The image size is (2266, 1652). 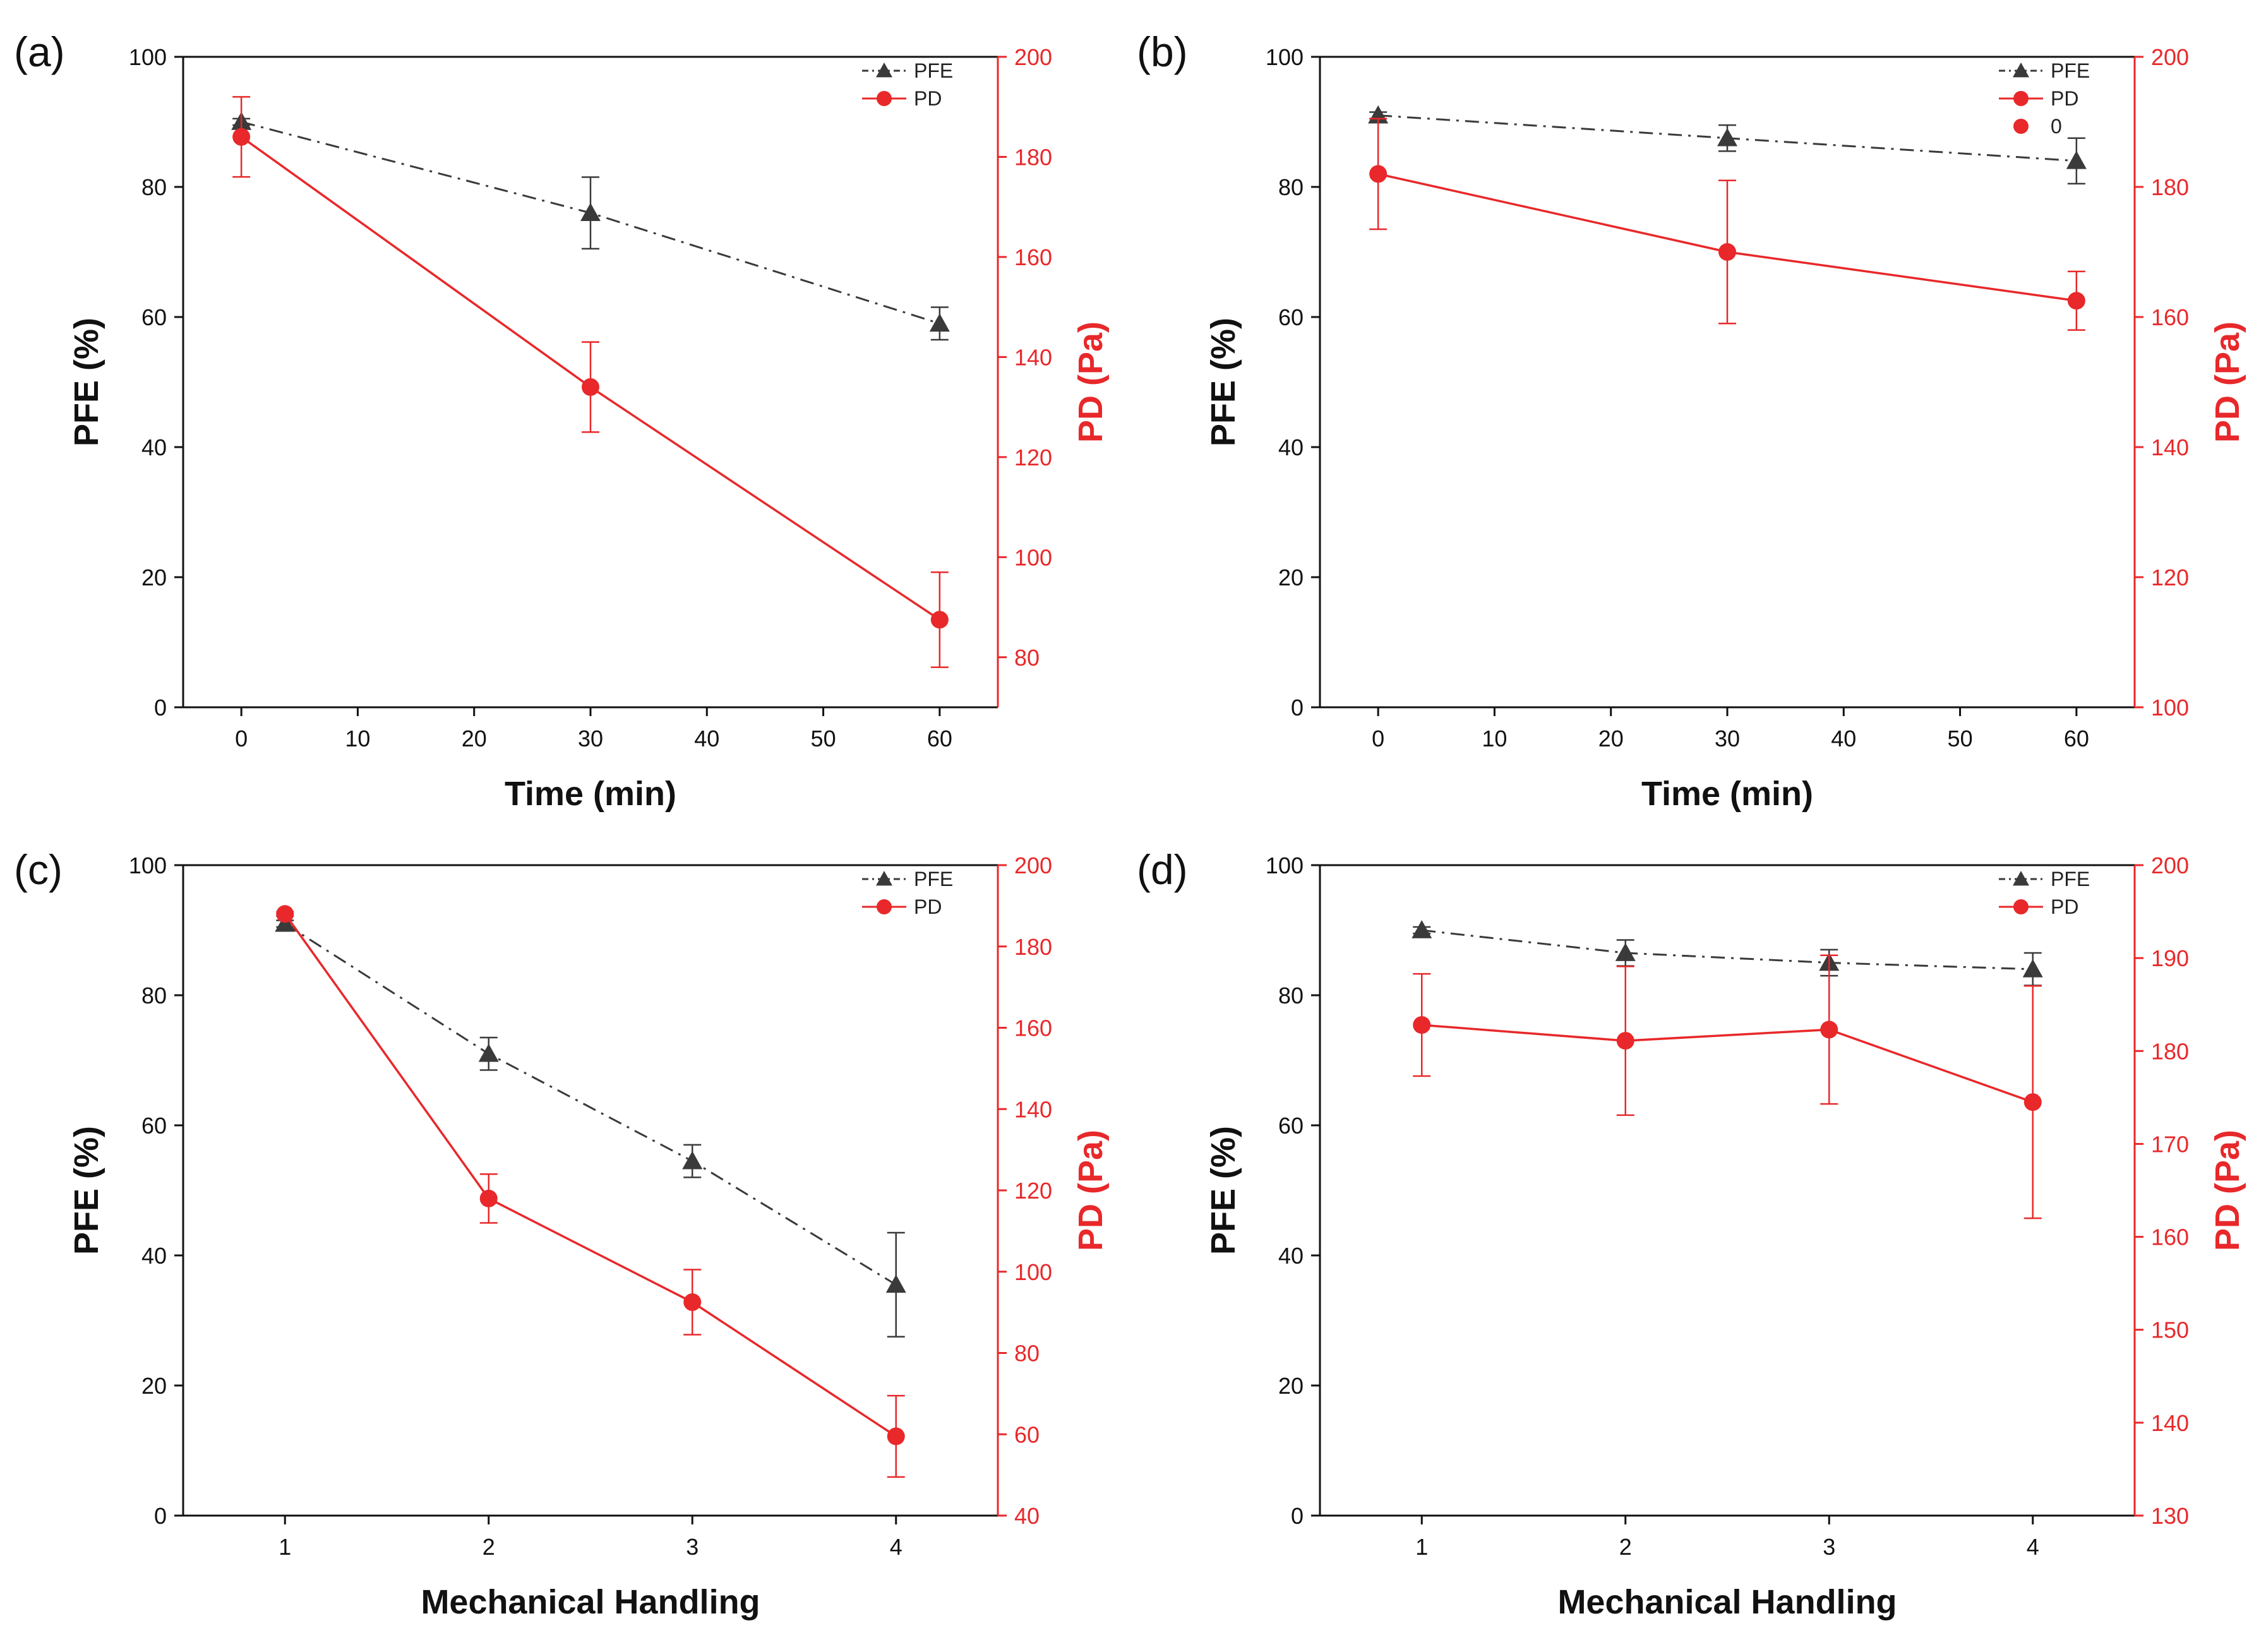 What do you see at coordinates (1625, 1547) in the screenshot?
I see `x-tick-label: 2` at bounding box center [1625, 1547].